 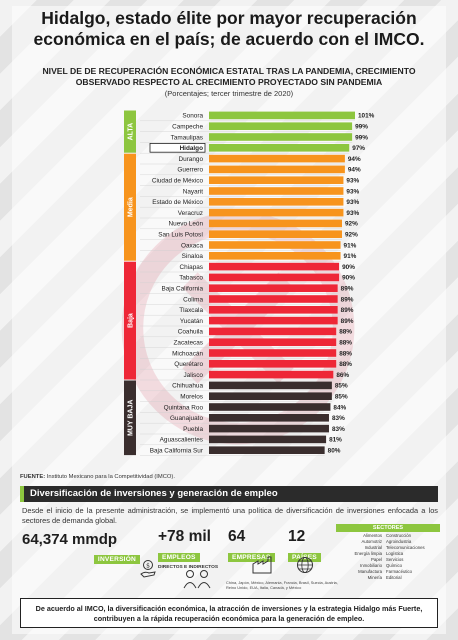 What do you see at coordinates (193, 256) in the screenshot?
I see `category-label: Sinaloa` at bounding box center [193, 256].